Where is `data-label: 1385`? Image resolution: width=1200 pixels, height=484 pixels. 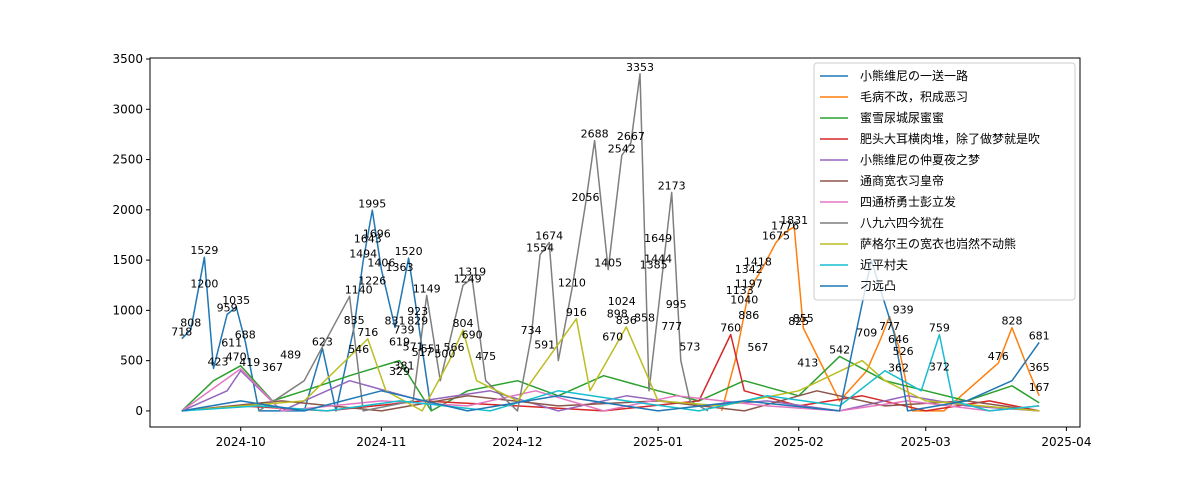
data-label: 1385 is located at coordinates (654, 265).